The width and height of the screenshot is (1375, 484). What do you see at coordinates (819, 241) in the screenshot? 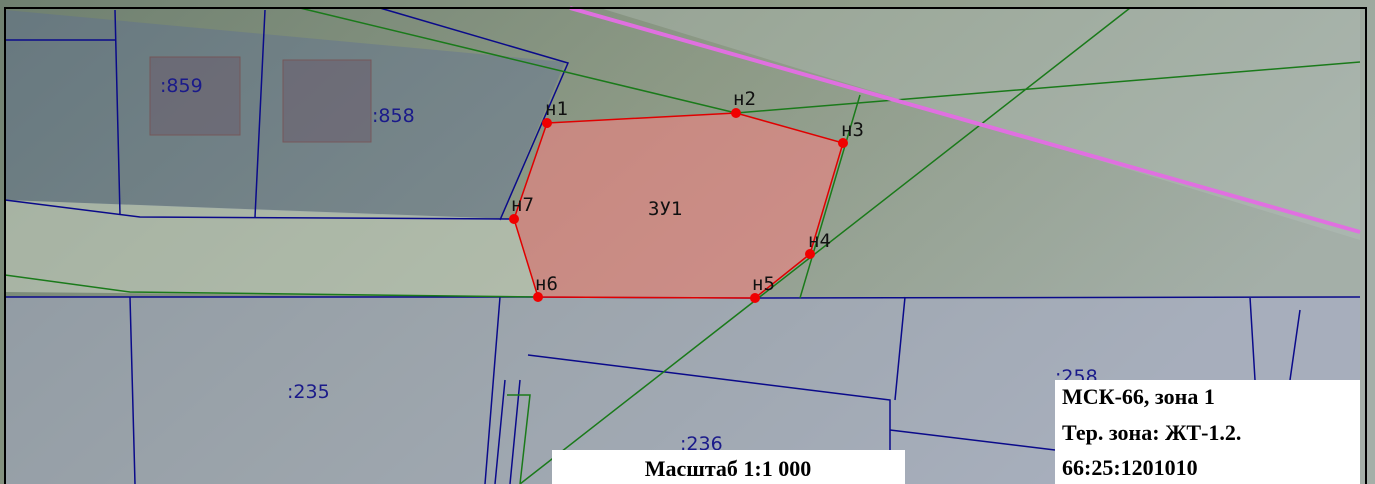
I see `point-label: н4` at bounding box center [819, 241].